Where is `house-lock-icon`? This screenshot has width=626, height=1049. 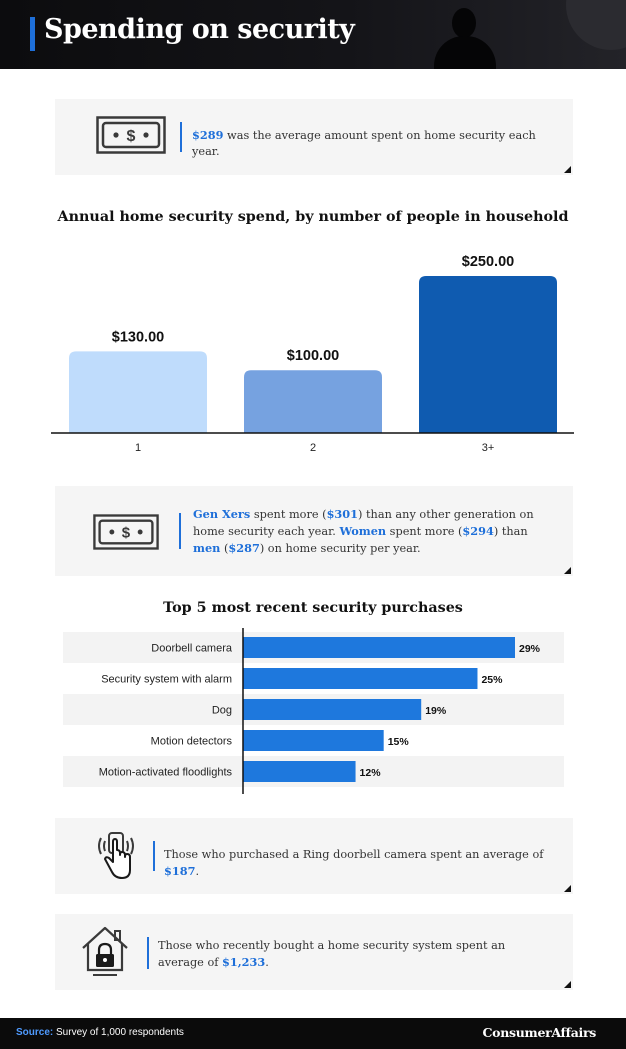 house-lock-icon is located at coordinates (105, 951).